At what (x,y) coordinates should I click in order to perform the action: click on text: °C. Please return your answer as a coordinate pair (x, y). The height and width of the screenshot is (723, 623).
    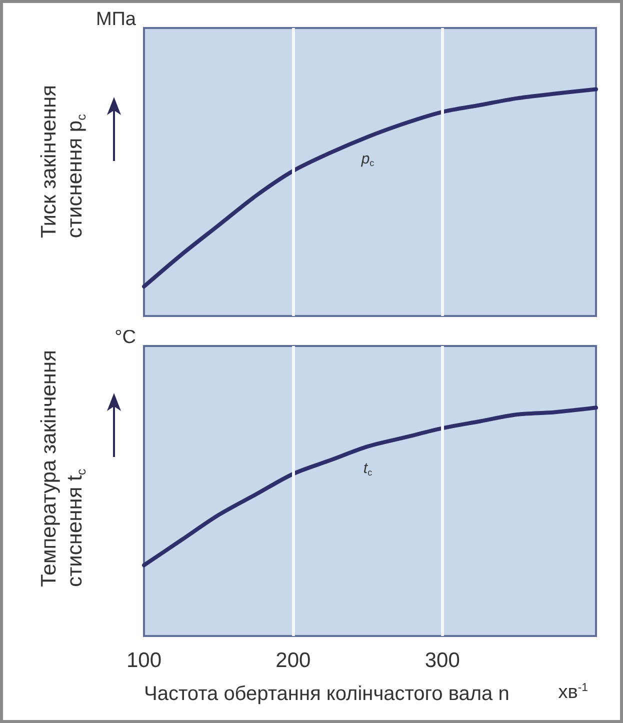
    Looking at the image, I should click on (125, 337).